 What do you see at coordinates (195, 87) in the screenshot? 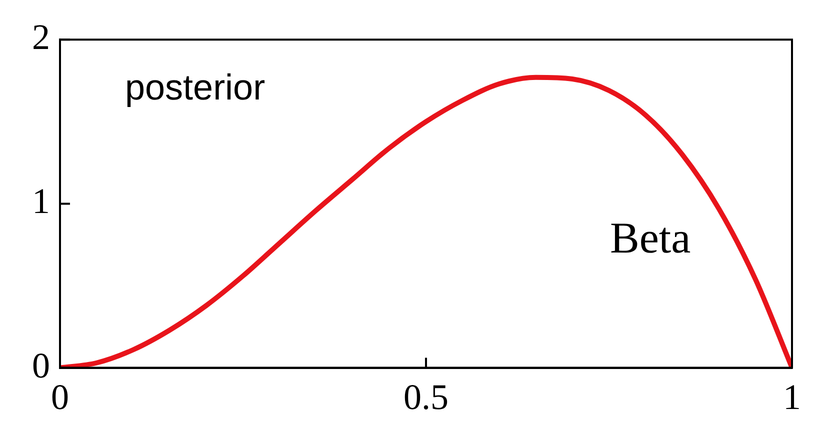
I see `annotation: posterior` at bounding box center [195, 87].